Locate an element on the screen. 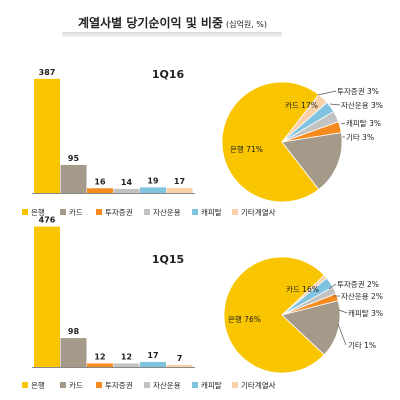 The image size is (400, 400). pie-label-2-1: 은행 76% is located at coordinates (244, 319).